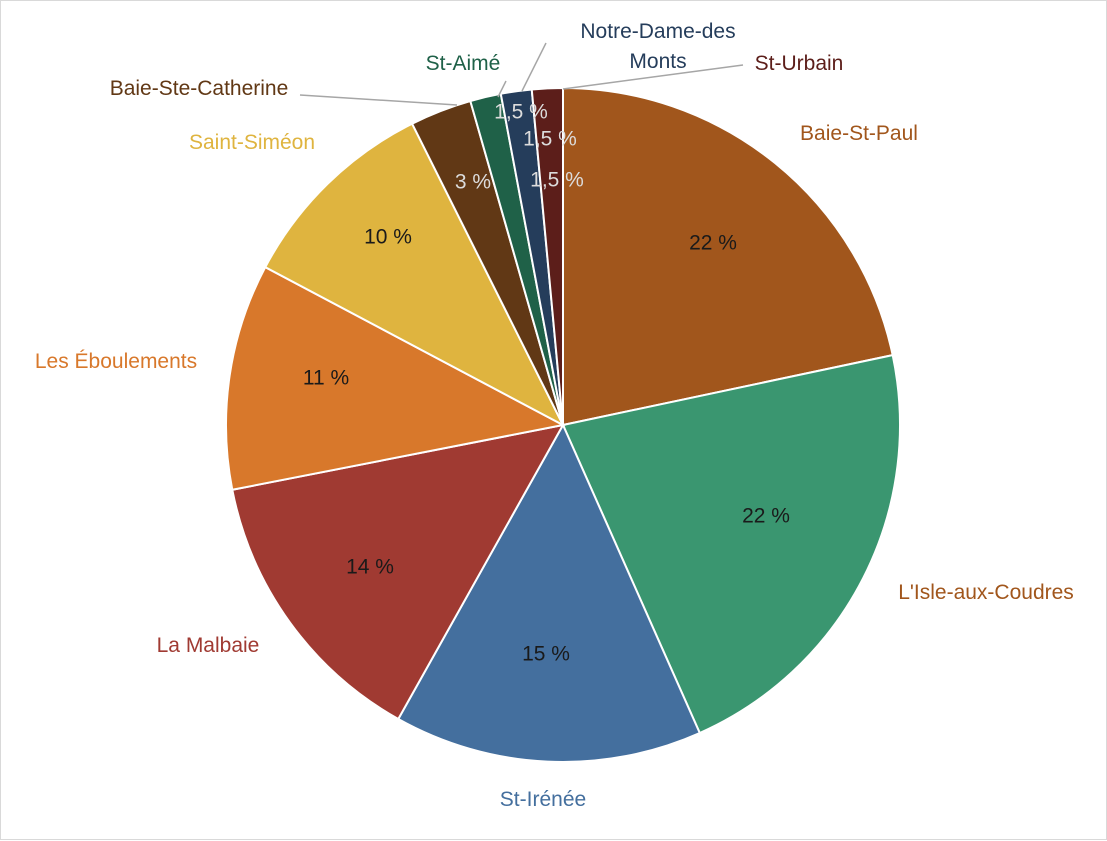 Image resolution: width=1107 pixels, height=841 pixels. I want to click on category-label: St-Aimé, so click(463, 63).